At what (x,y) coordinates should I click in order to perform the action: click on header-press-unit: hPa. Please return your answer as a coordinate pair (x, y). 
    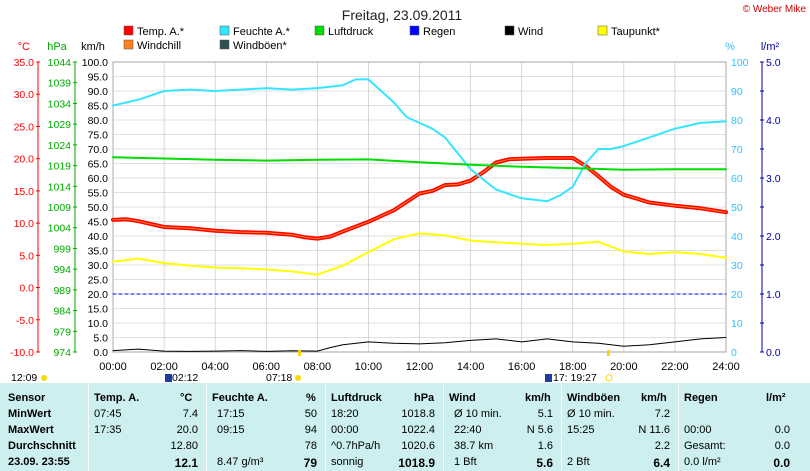
    Looking at the image, I should click on (424, 398).